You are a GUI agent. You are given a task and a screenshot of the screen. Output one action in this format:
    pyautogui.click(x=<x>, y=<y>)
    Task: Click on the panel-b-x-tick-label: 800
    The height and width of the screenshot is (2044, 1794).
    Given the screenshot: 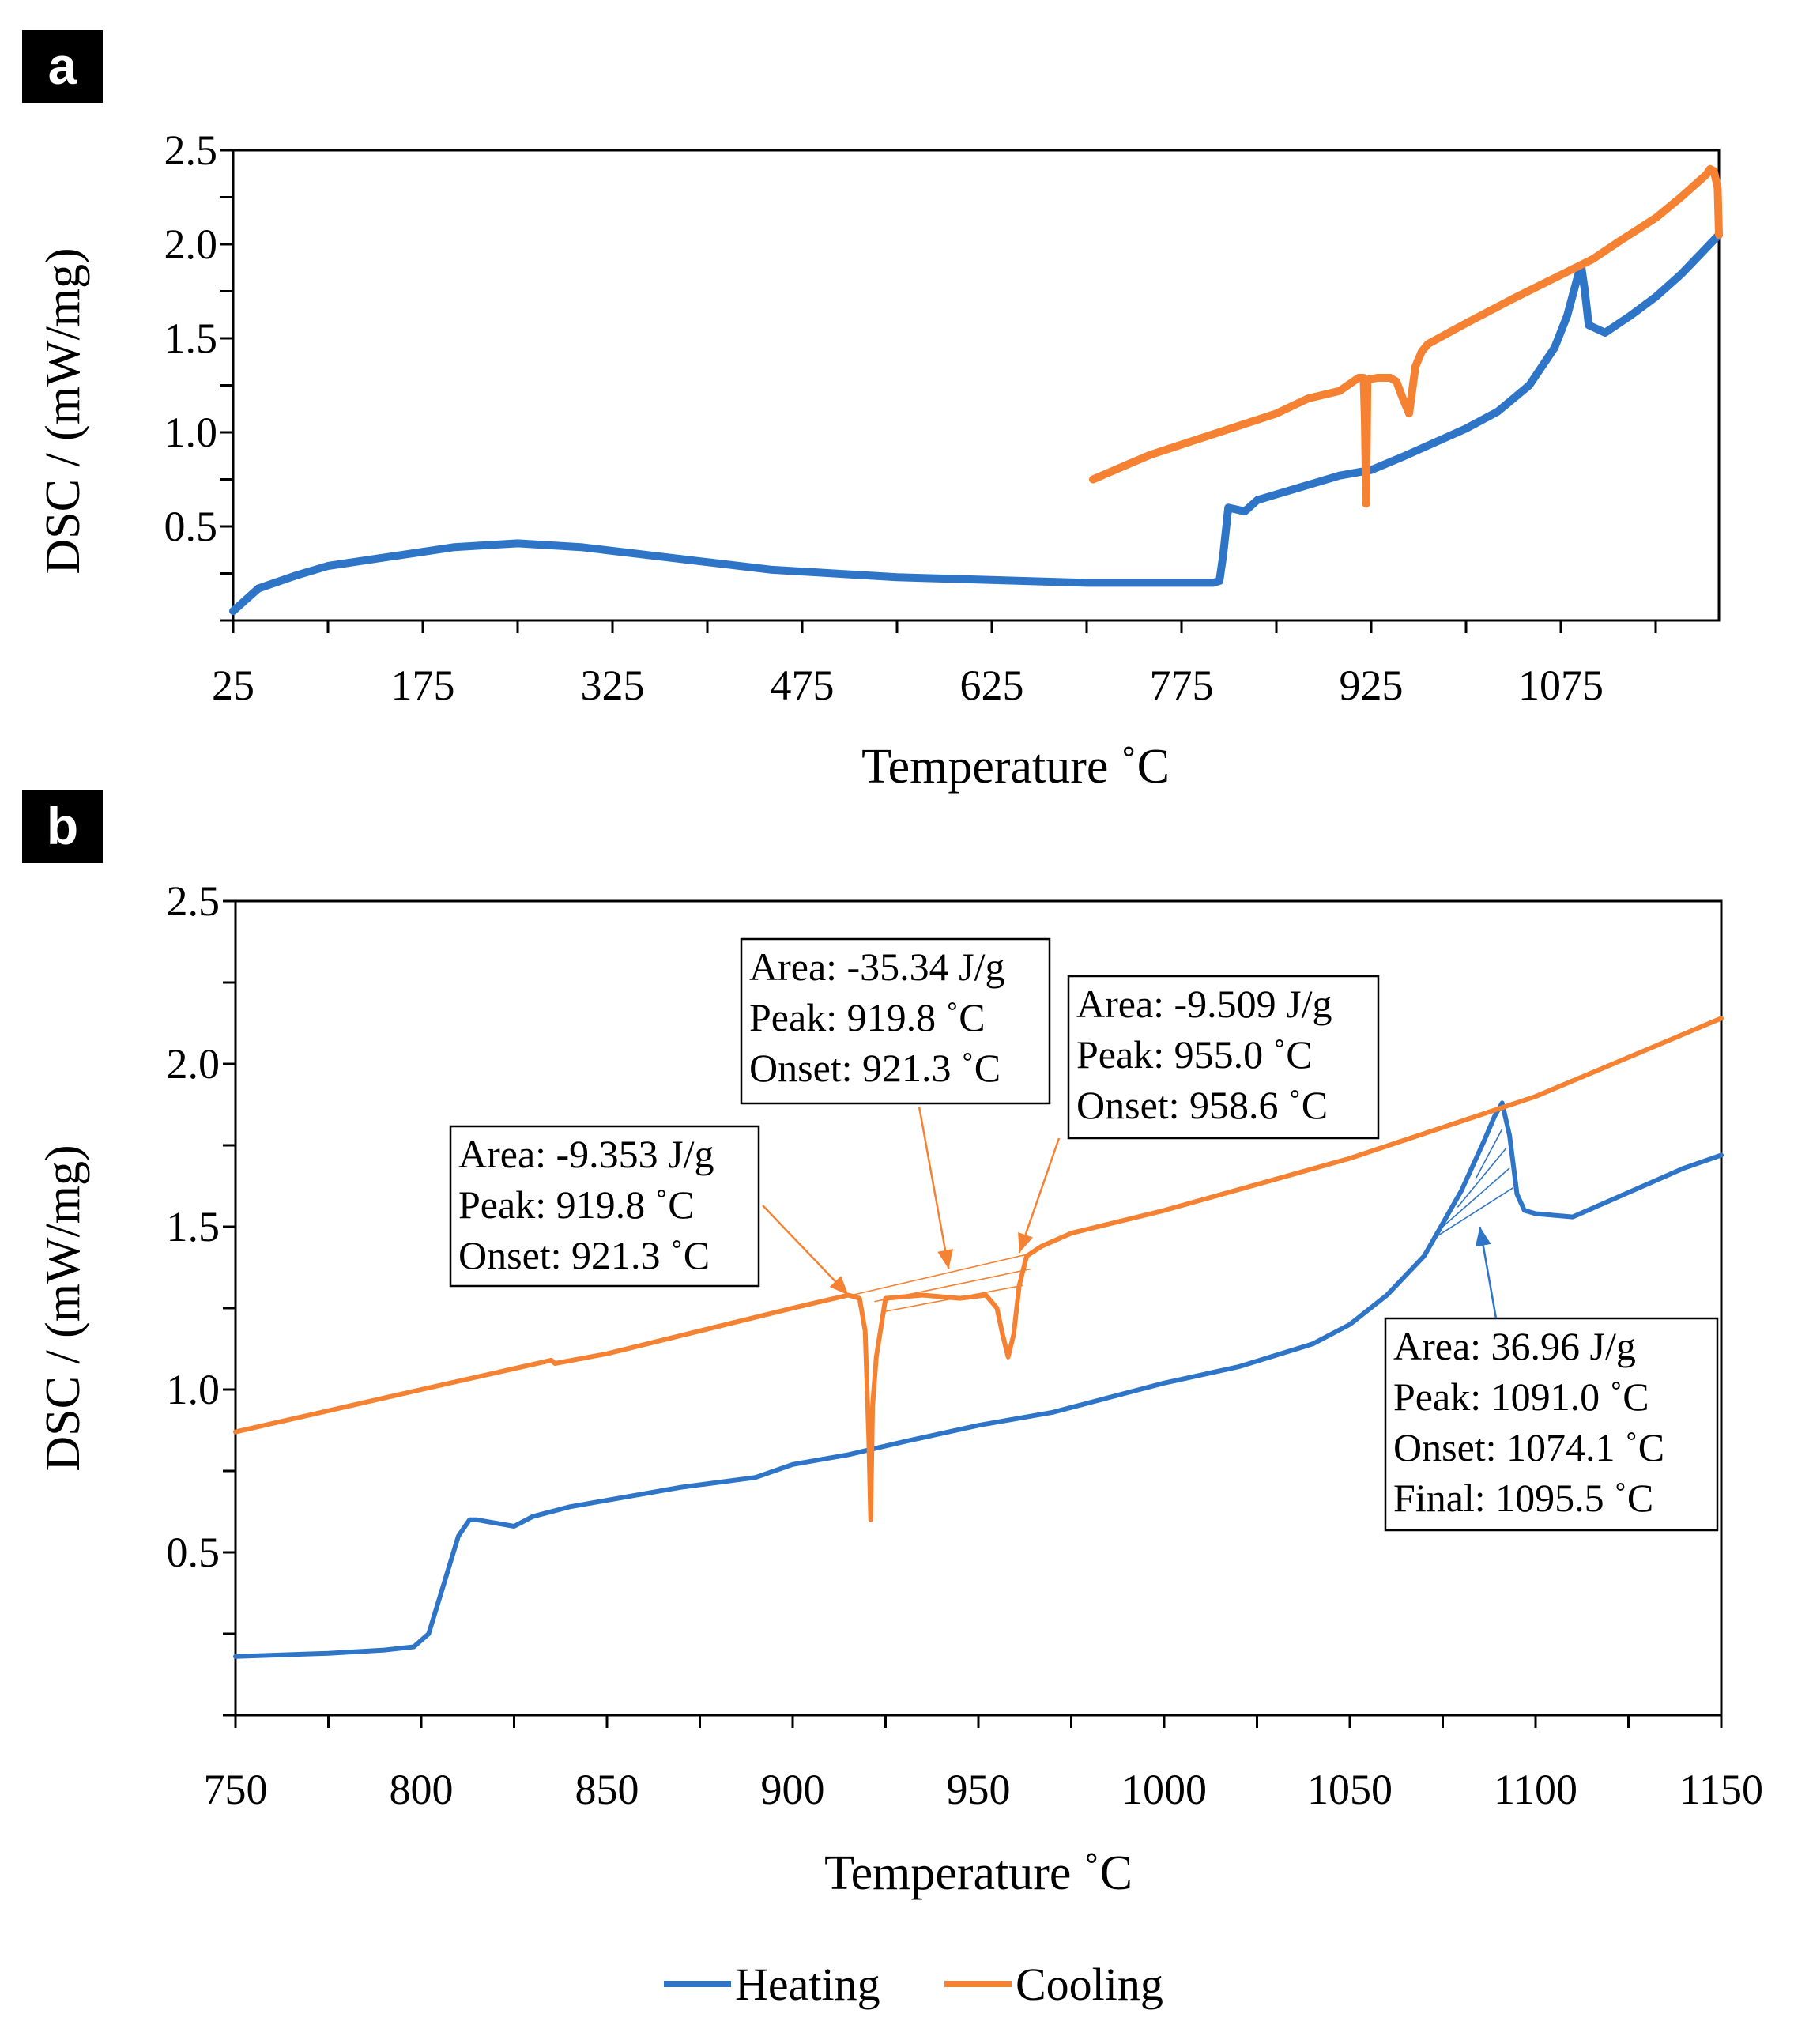 What is the action you would take?
    pyautogui.click(x=422, y=1790)
    